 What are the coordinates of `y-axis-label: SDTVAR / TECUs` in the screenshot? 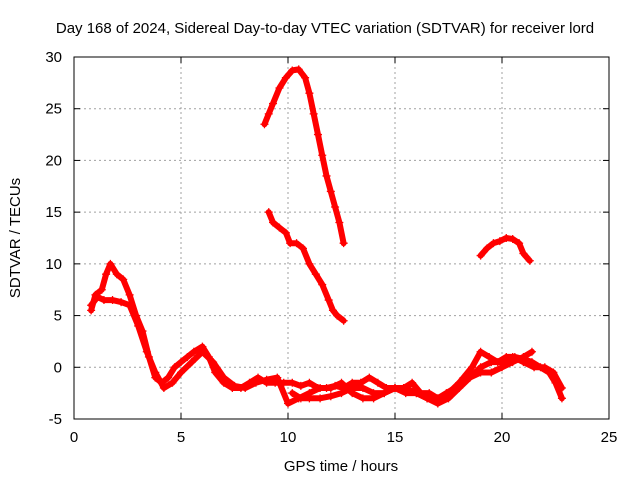 It's located at (15, 238).